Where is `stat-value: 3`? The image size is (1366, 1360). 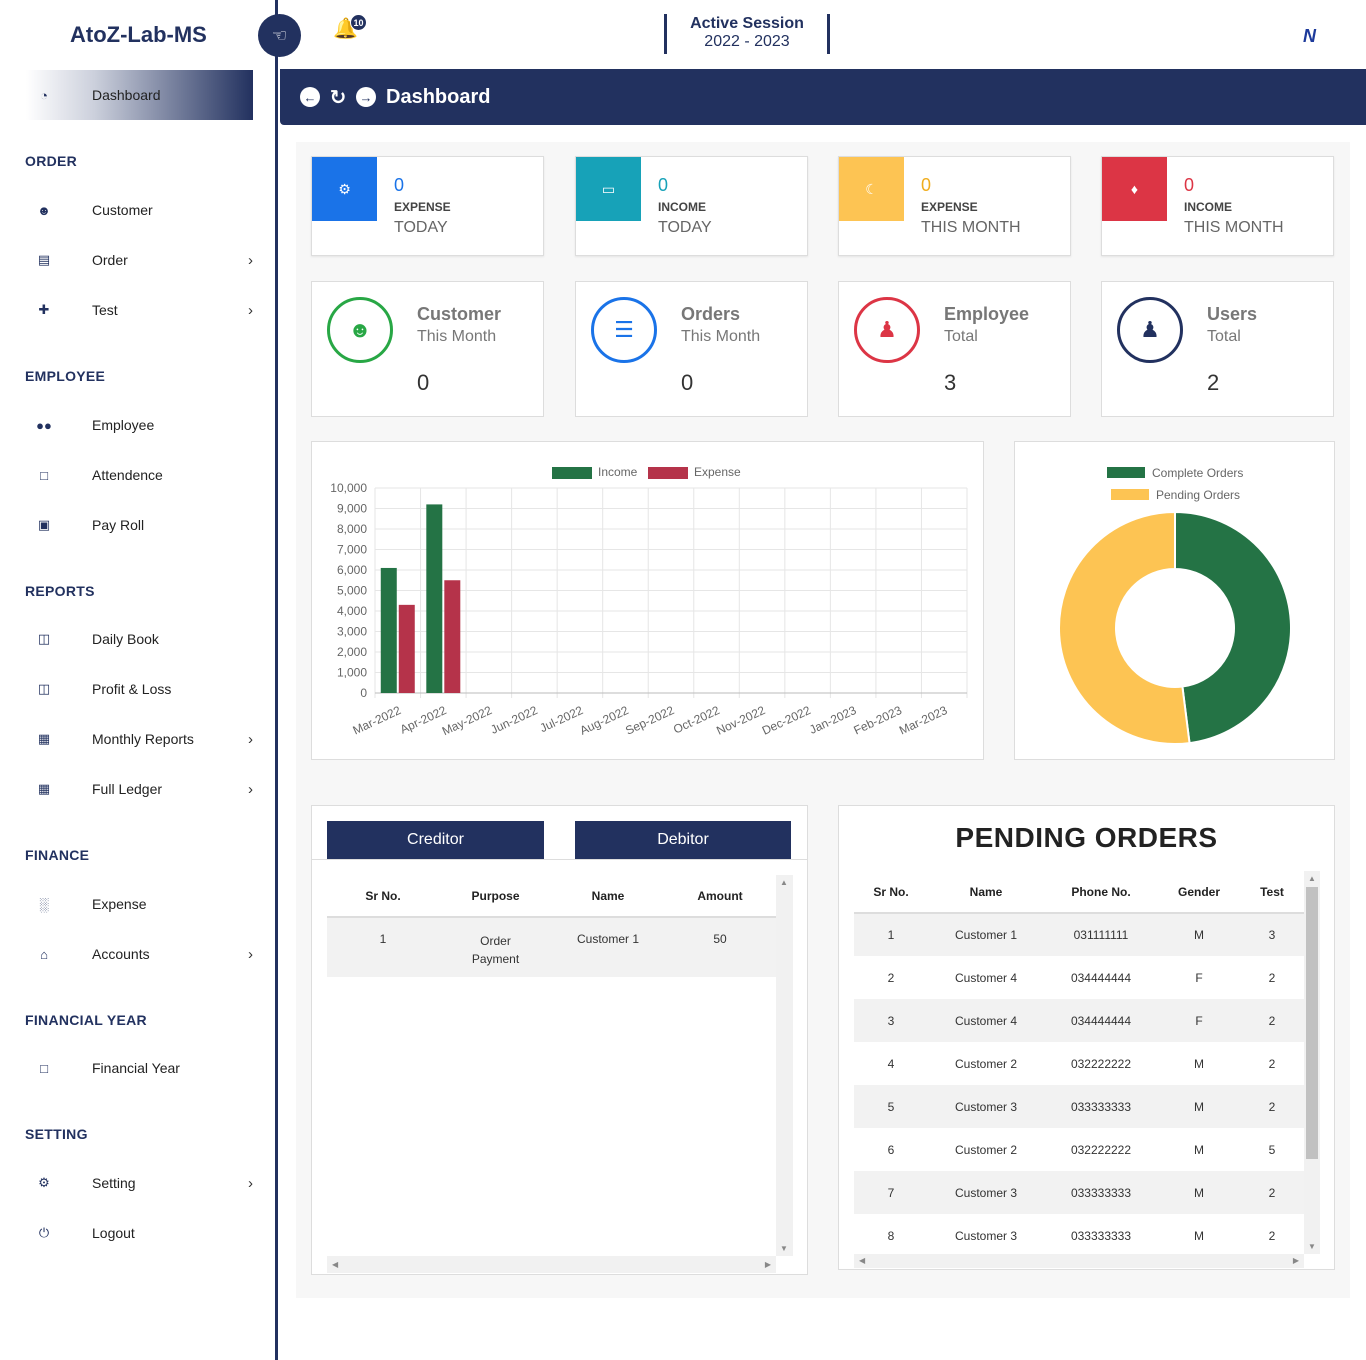
stat-value: 3 is located at coordinates (950, 382).